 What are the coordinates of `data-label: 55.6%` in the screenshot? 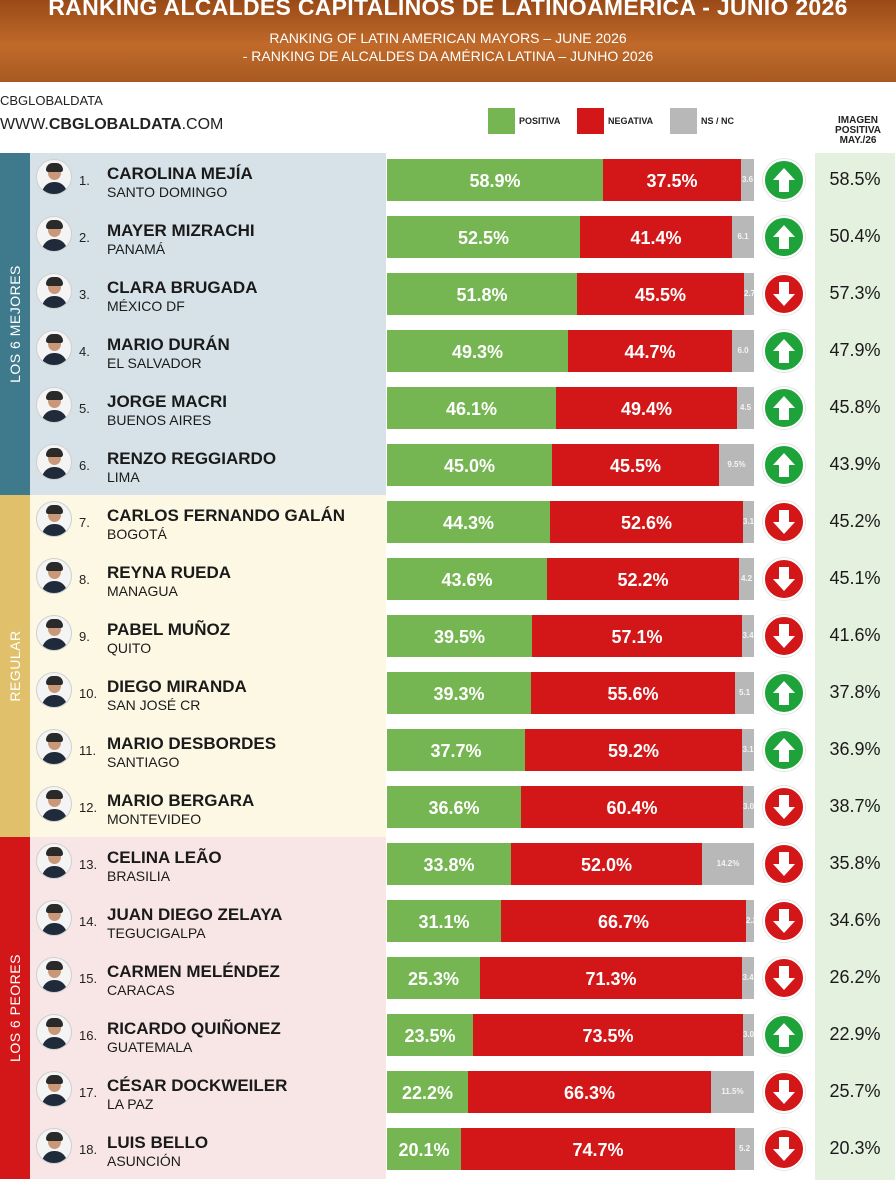 It's located at (633, 694).